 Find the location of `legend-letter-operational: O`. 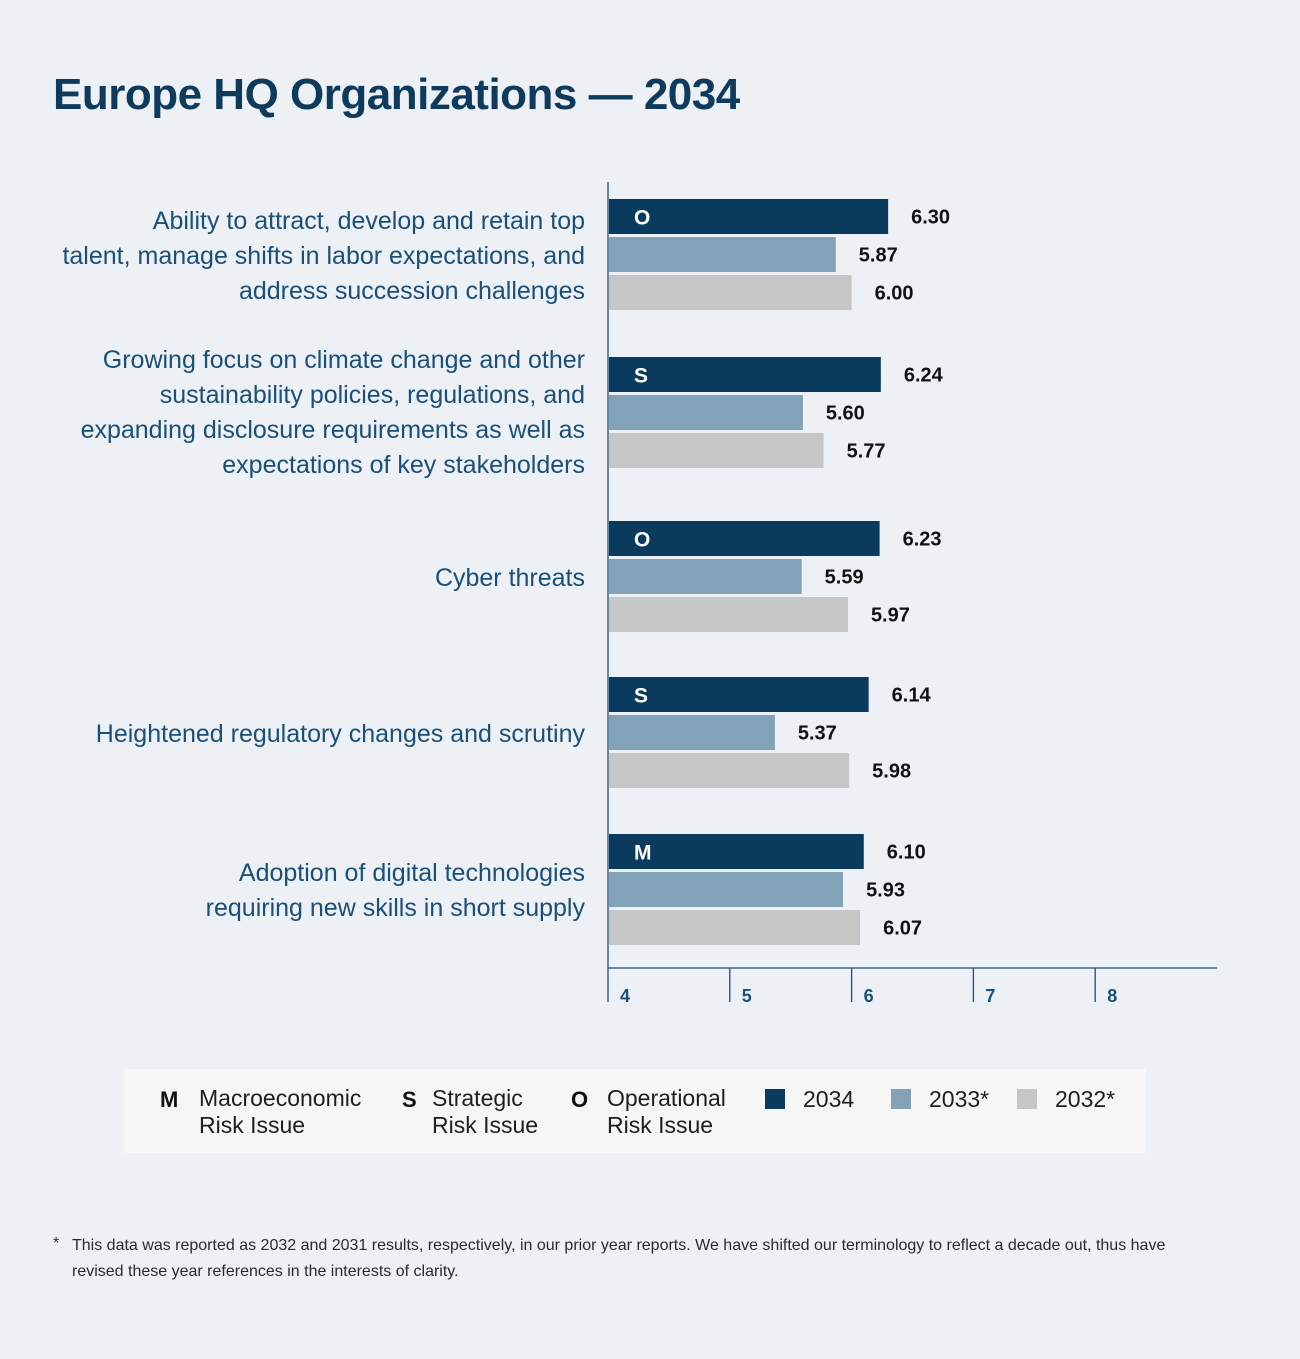

legend-letter-operational: O is located at coordinates (580, 1099).